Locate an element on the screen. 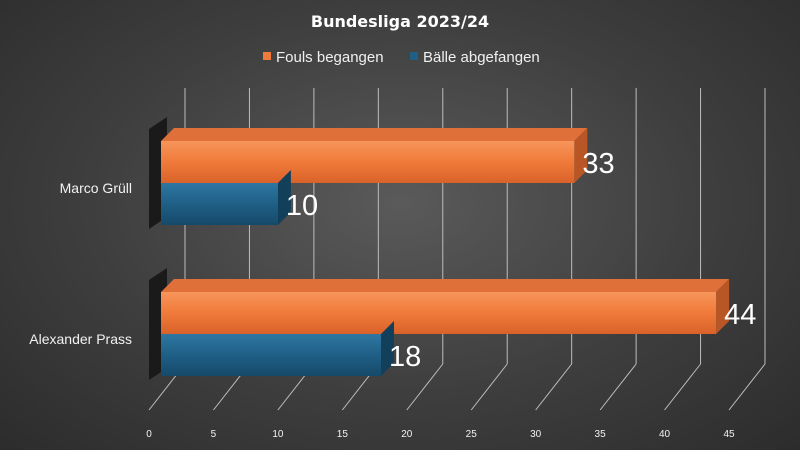  legend-swatch-interceptions is located at coordinates (414, 56).